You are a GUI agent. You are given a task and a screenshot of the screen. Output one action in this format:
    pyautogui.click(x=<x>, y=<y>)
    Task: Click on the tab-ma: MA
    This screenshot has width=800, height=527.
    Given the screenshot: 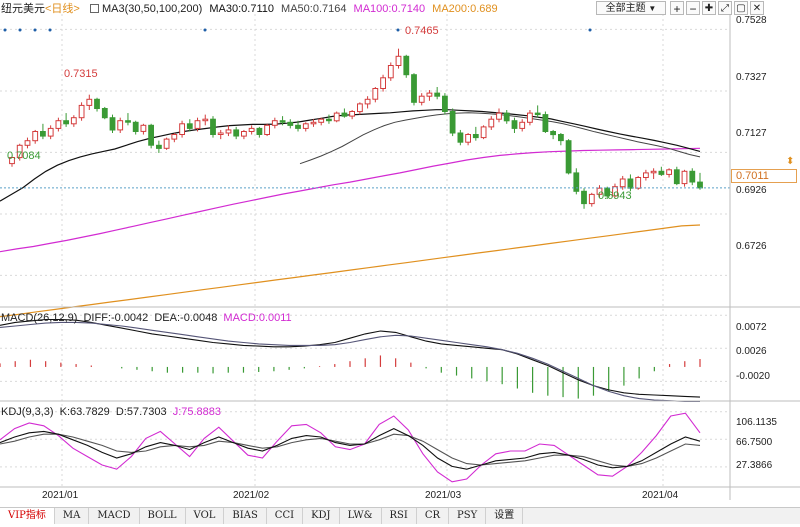 What is the action you would take?
    pyautogui.click(x=72, y=516)
    